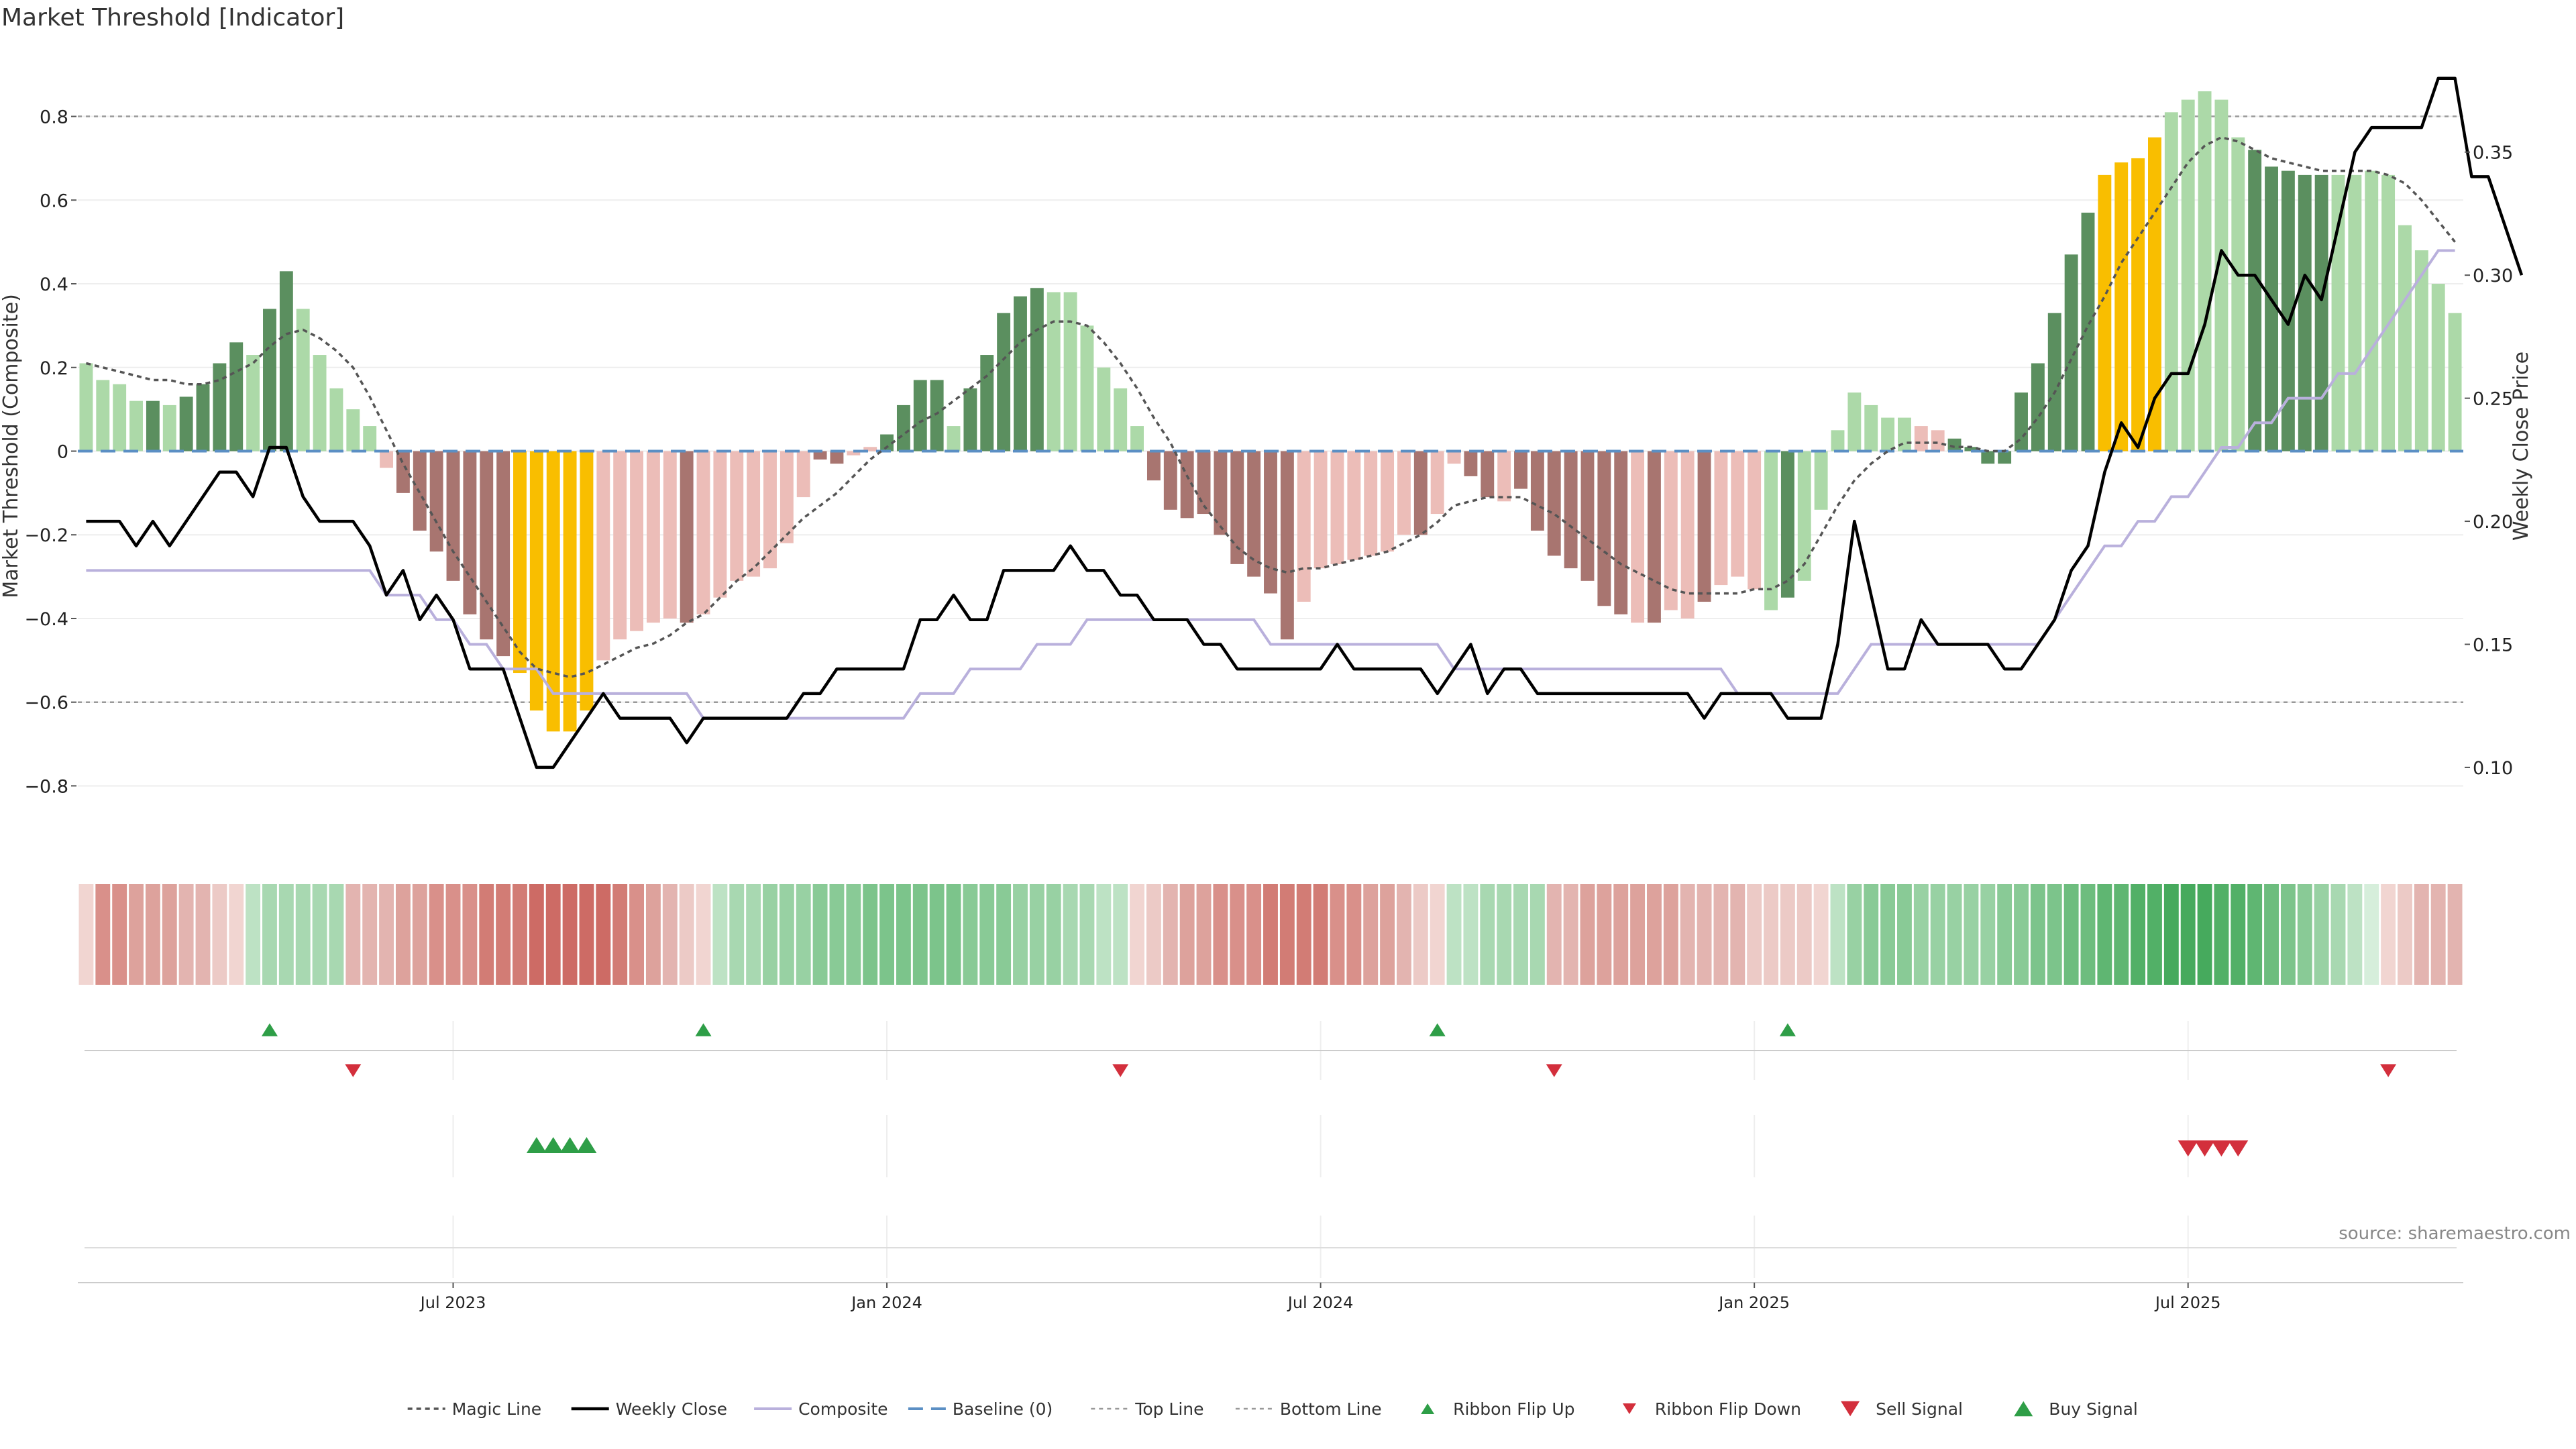  I want to click on y-tick-label: 0.2, so click(54, 368).